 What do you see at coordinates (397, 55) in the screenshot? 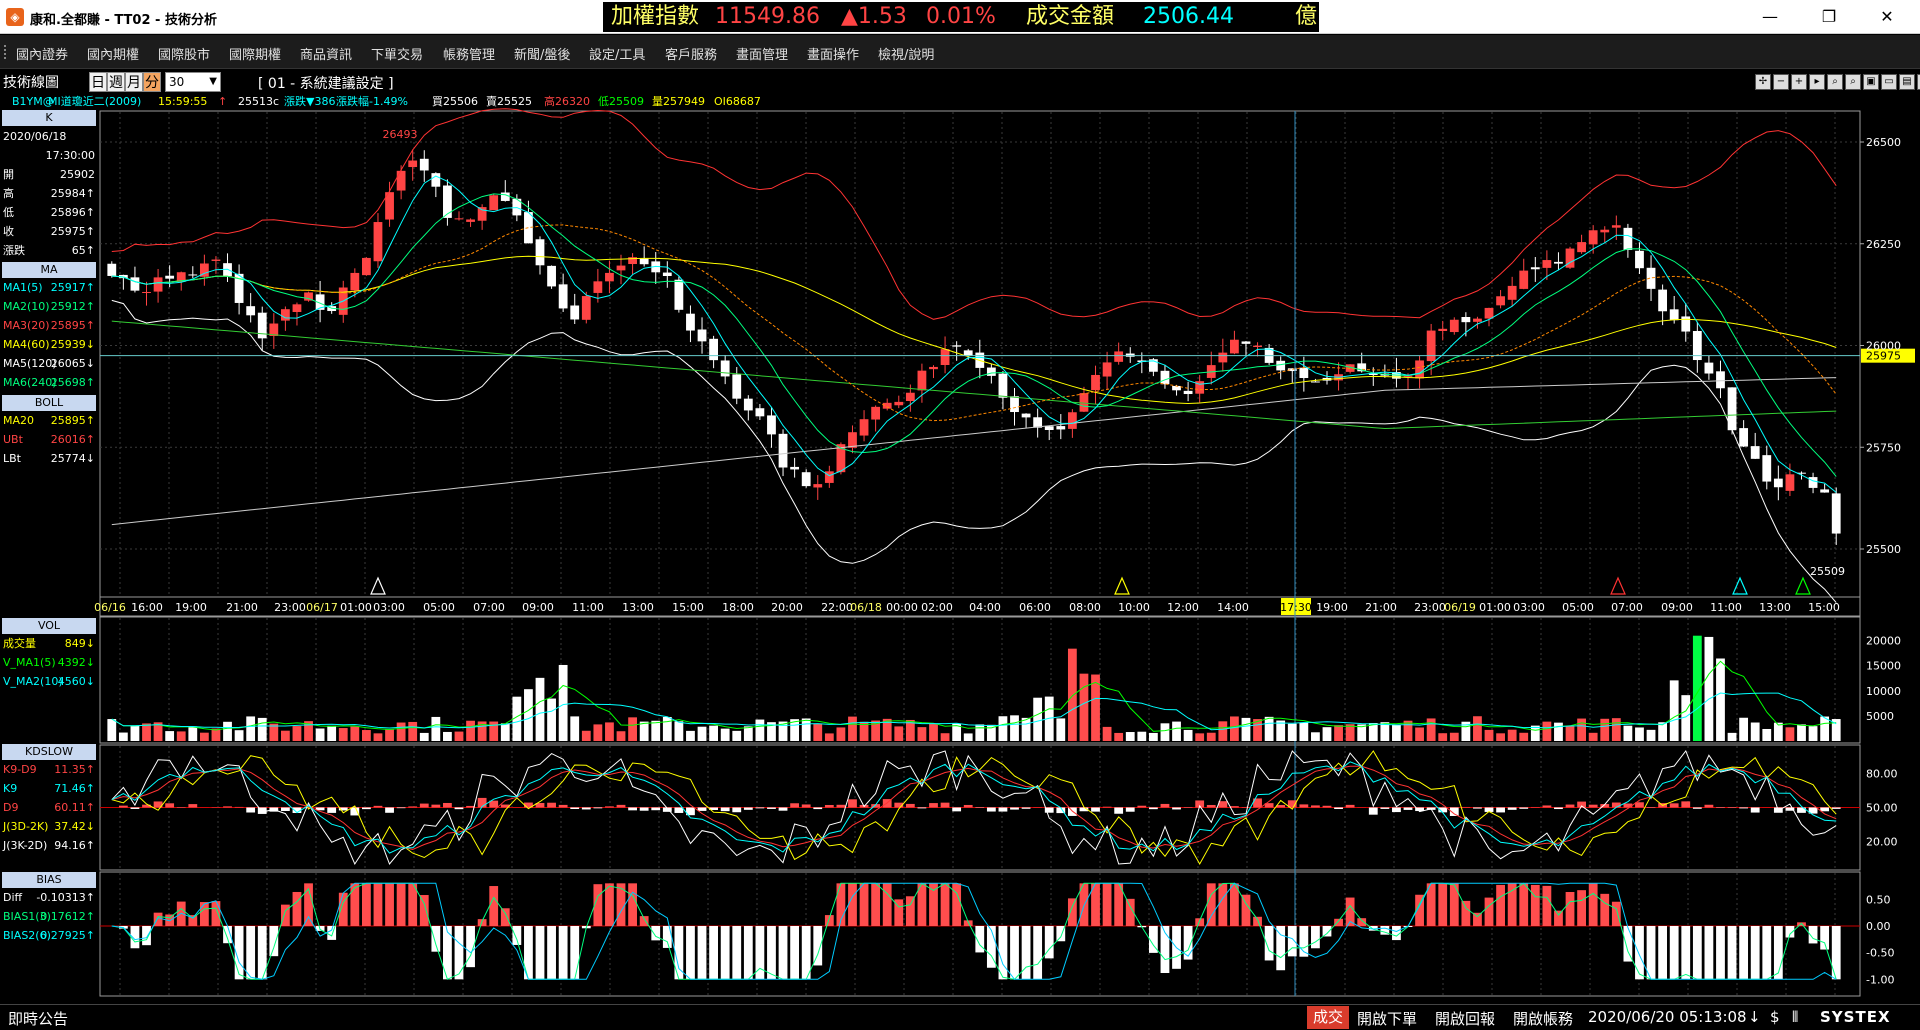
I see `menu-item-5: 下單交易` at bounding box center [397, 55].